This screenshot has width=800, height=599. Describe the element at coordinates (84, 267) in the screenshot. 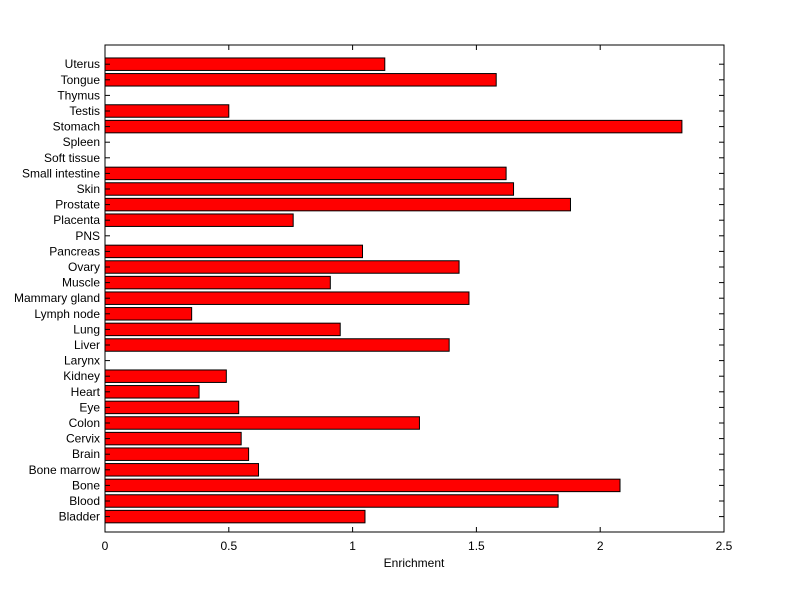

I see `y-tick-label: Ovary` at that location.